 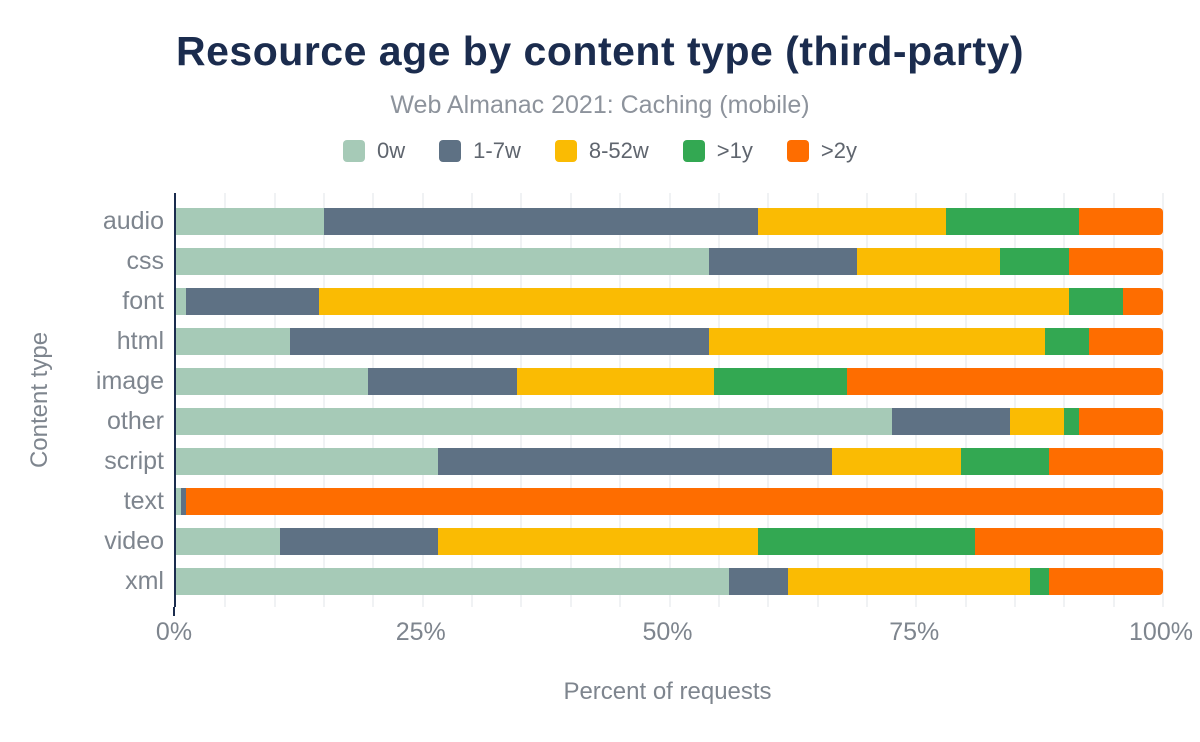 What do you see at coordinates (1125, 341) in the screenshot?
I see `bar-segment-html->2y` at bounding box center [1125, 341].